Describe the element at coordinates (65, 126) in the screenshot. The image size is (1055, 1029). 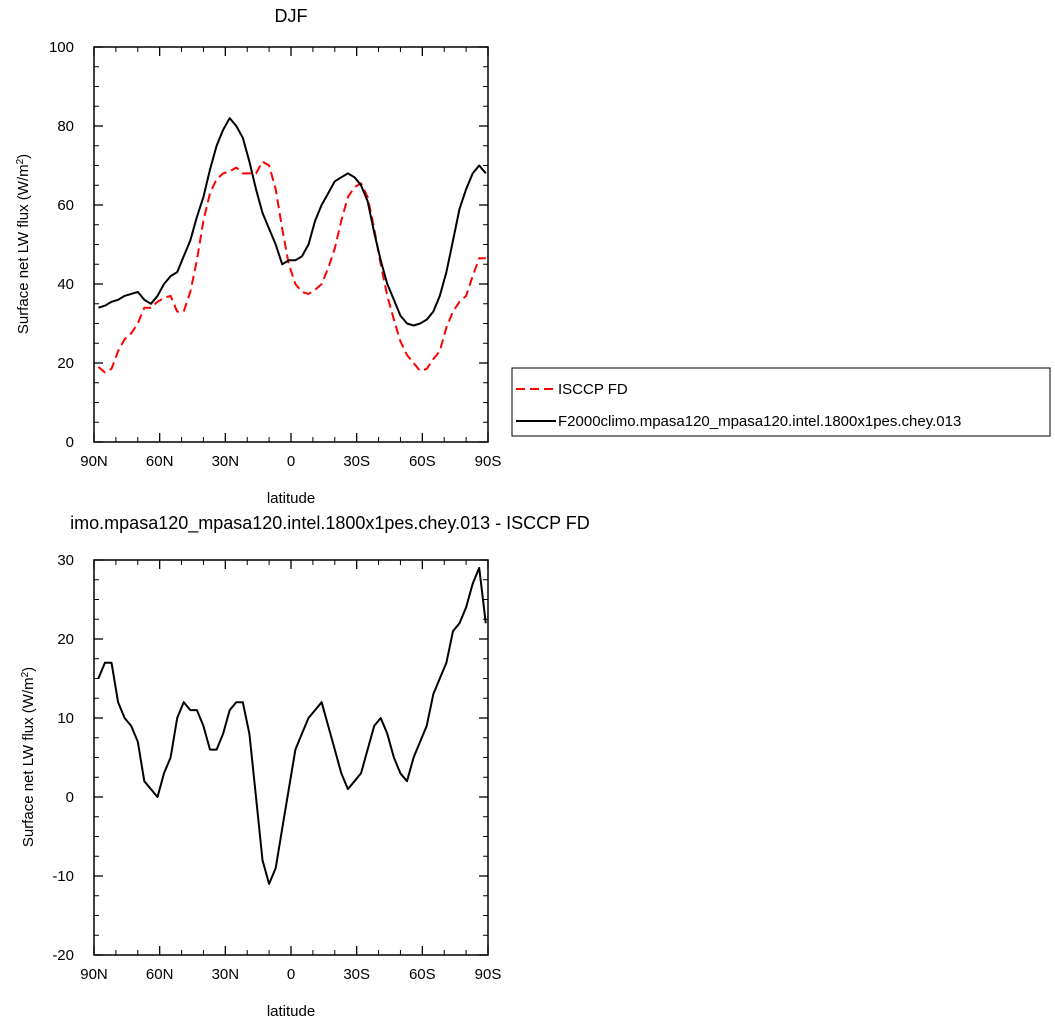
I see `top-y-tick-label: 80` at that location.